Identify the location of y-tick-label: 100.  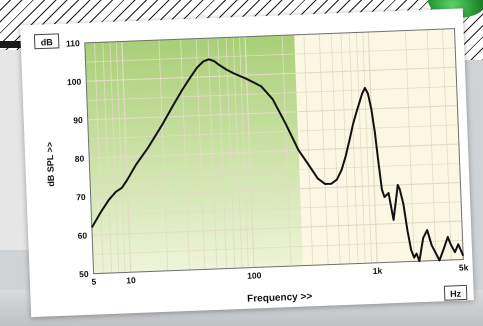
(74, 82).